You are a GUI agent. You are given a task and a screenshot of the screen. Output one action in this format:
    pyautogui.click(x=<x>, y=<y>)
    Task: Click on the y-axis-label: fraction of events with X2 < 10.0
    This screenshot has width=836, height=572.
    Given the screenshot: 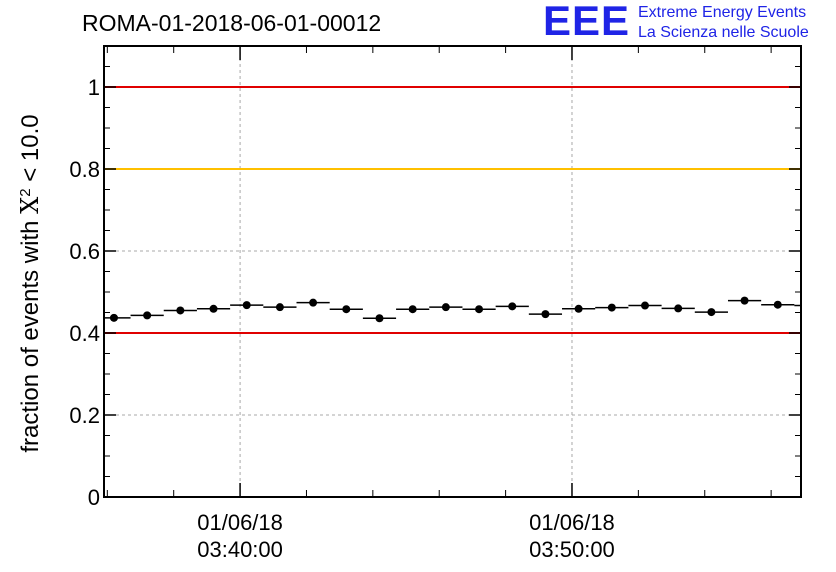 What is the action you would take?
    pyautogui.click(x=30, y=283)
    